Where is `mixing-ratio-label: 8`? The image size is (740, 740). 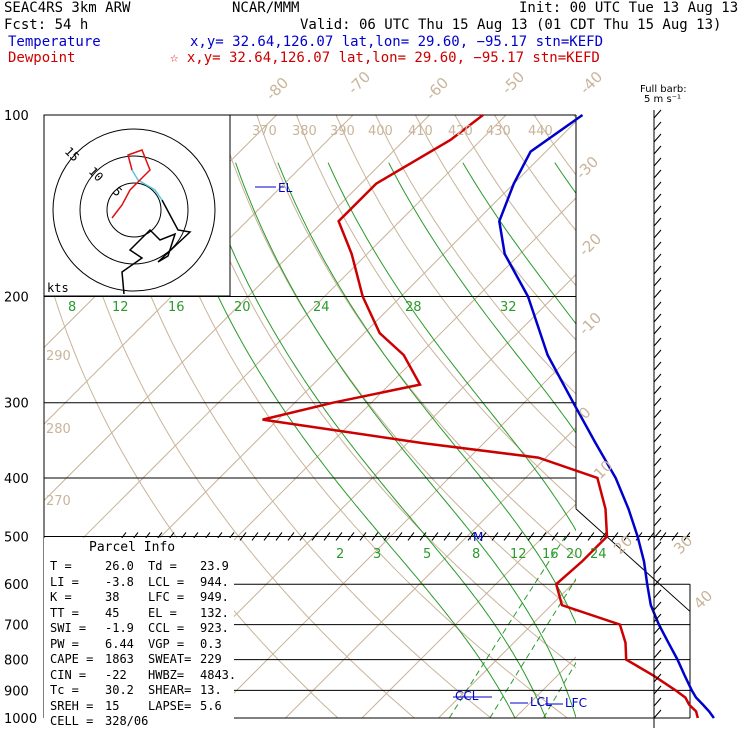 mixing-ratio-label: 8 is located at coordinates (476, 554).